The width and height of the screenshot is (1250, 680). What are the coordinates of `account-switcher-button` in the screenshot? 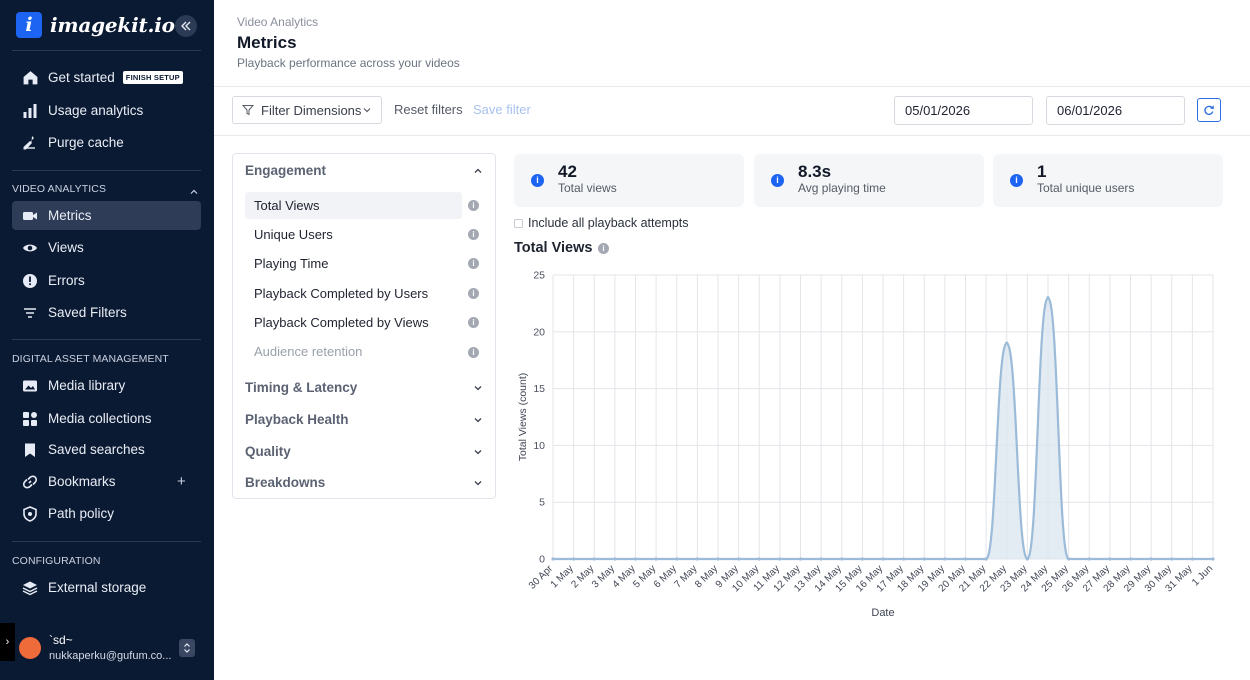 It's located at (187, 648).